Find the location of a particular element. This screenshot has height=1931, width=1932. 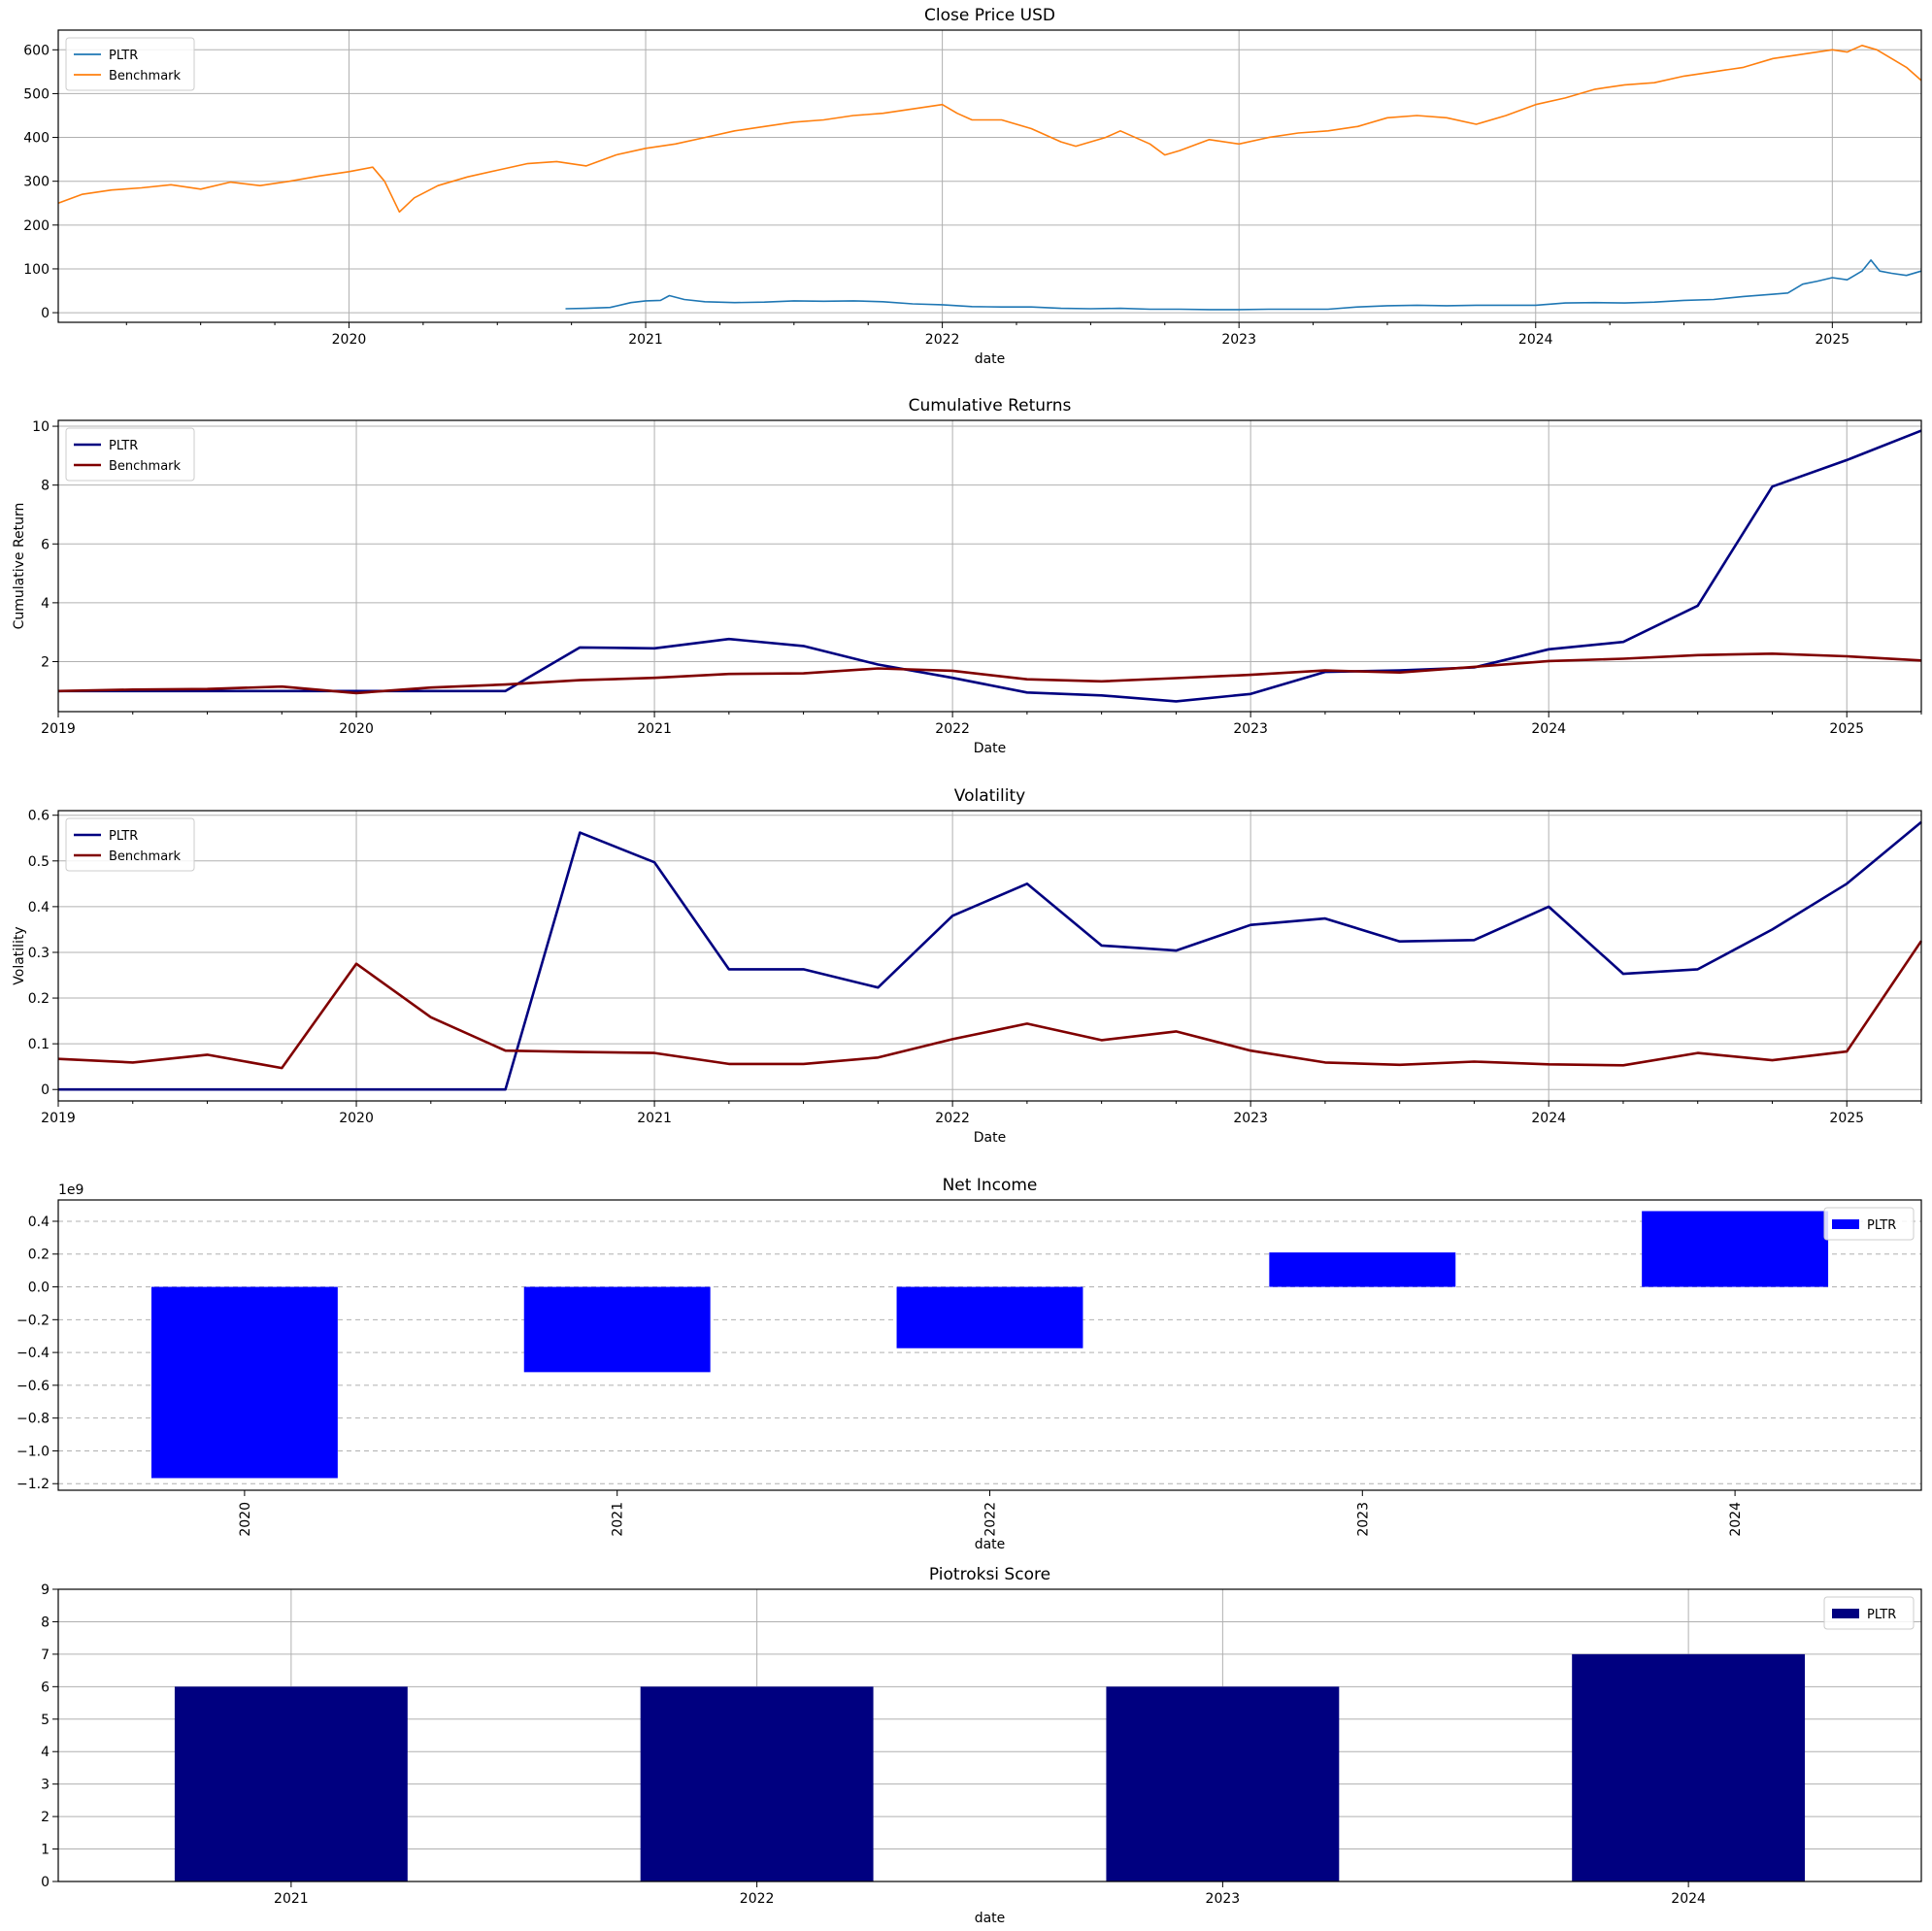

y-tick-label: 0.6 is located at coordinates (39, 816).